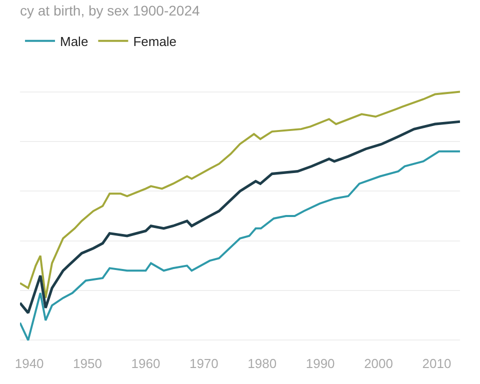 The image size is (480, 384). I want to click on x-tick-label: 2000, so click(378, 363).